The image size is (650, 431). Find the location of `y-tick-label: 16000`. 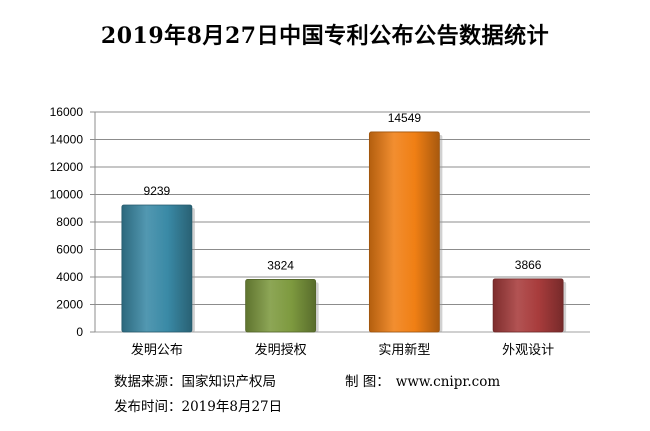

y-tick-label: 16000 is located at coordinates (67, 112).